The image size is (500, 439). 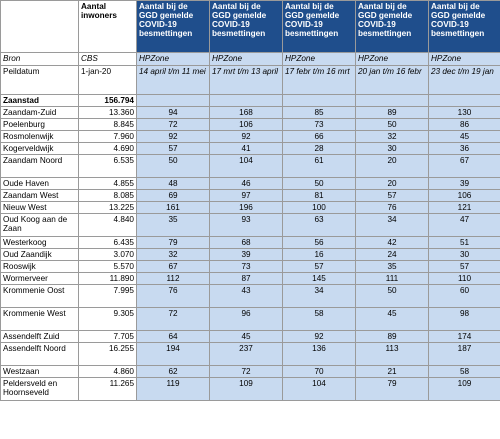 I want to click on wijk-inwoners: 4.855, so click(x=107, y=184).